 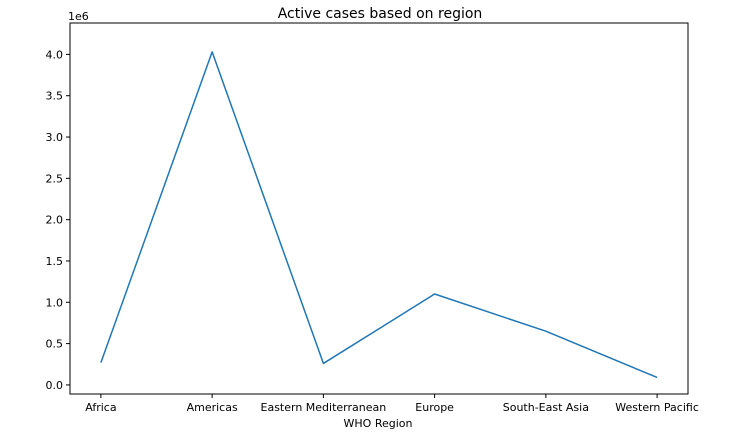 I want to click on y-tick-label: 2.5, so click(x=55, y=178).